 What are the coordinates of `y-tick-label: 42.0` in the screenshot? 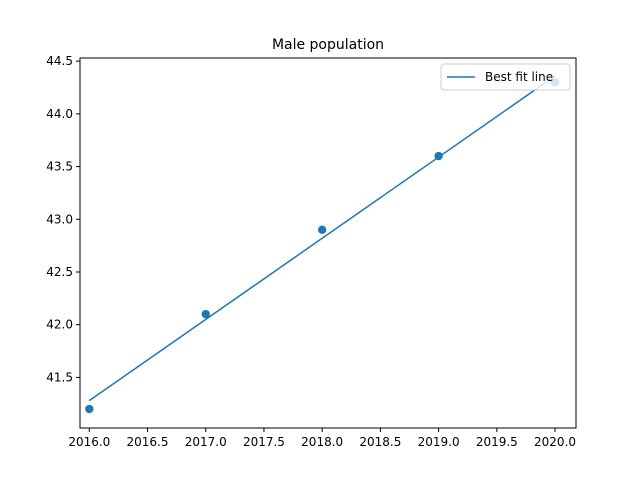 It's located at (59, 325).